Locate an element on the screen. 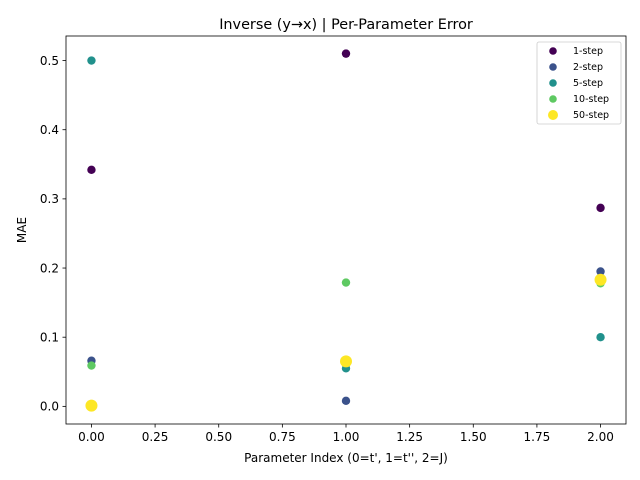 The image size is (640, 480). chart-title: Inverse (y→x) | Per-Parameter Error is located at coordinates (346, 25).